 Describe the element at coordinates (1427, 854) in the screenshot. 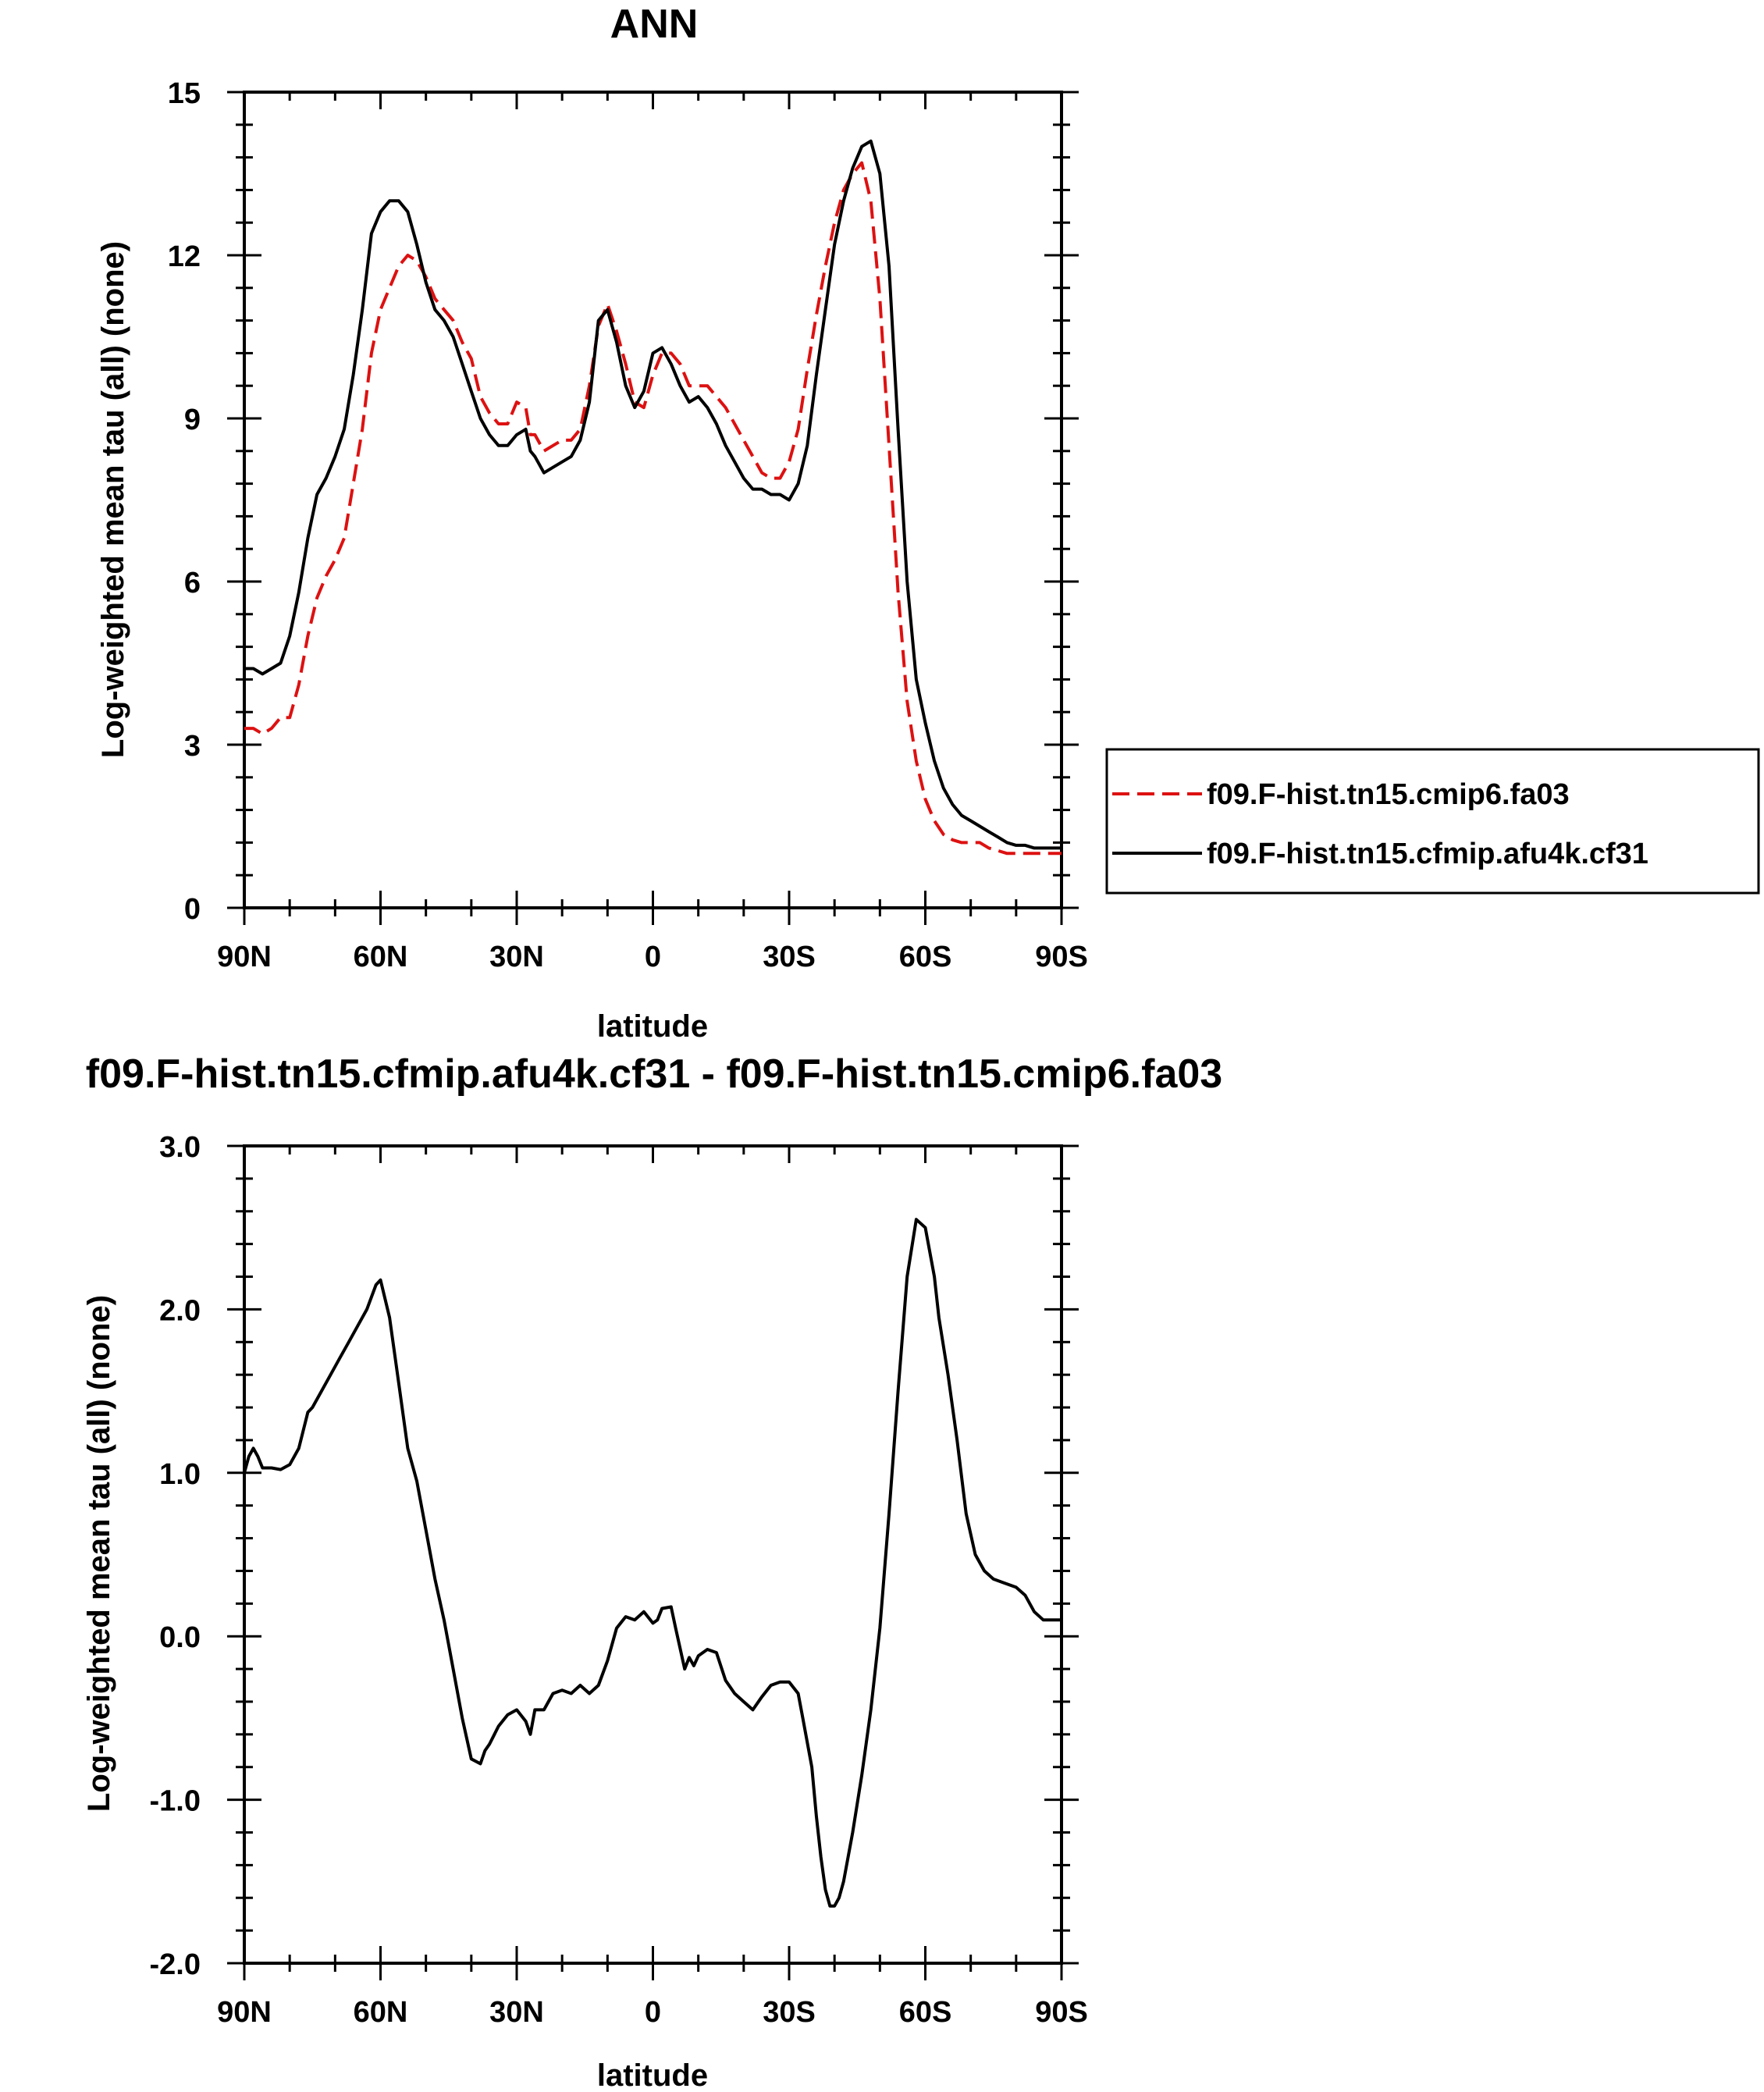

I see `legend-label-cfmip: f09.F-hist.tn15.cfmip.afu4k.cf31` at that location.